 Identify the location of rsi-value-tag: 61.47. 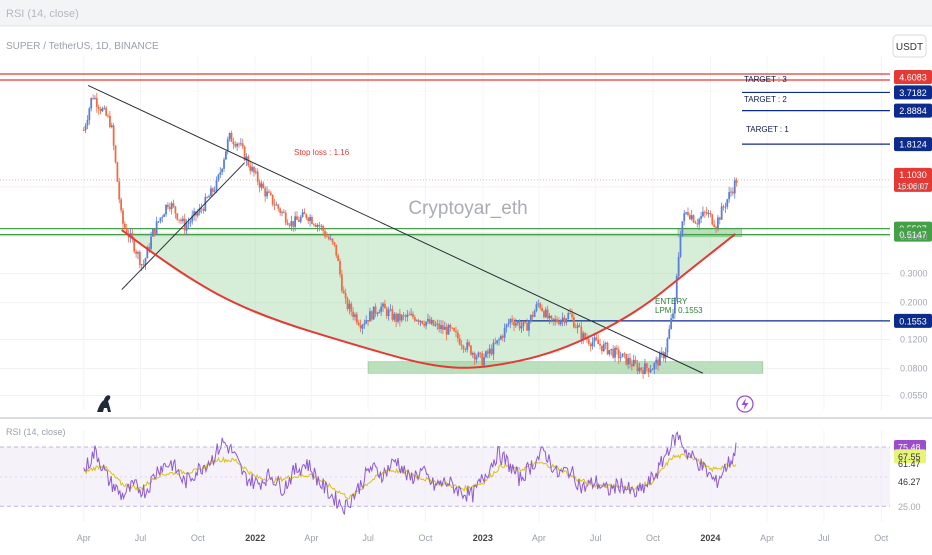
(909, 464).